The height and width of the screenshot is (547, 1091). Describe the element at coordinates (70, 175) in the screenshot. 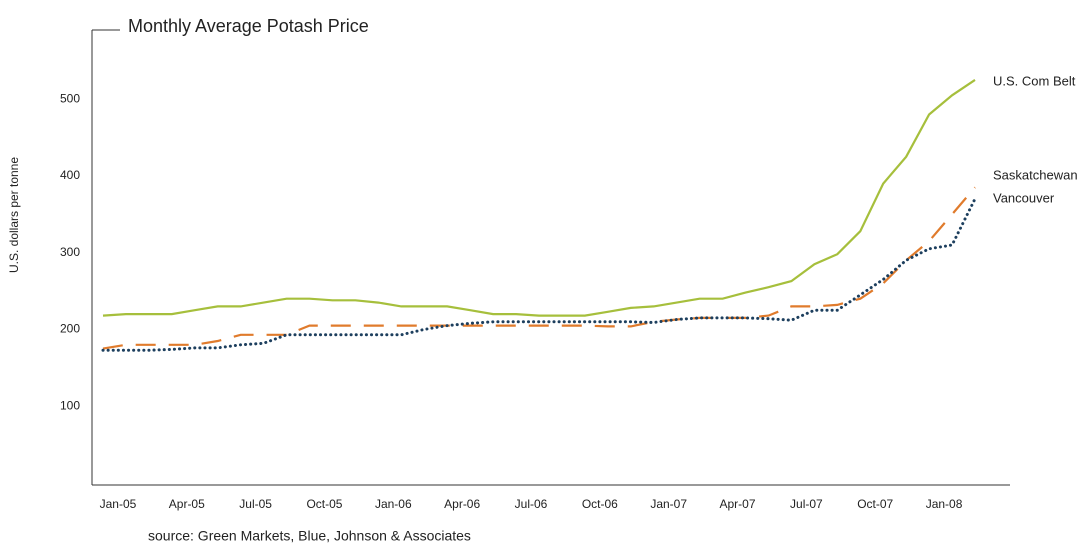

I see `y-tick-label: 400` at that location.